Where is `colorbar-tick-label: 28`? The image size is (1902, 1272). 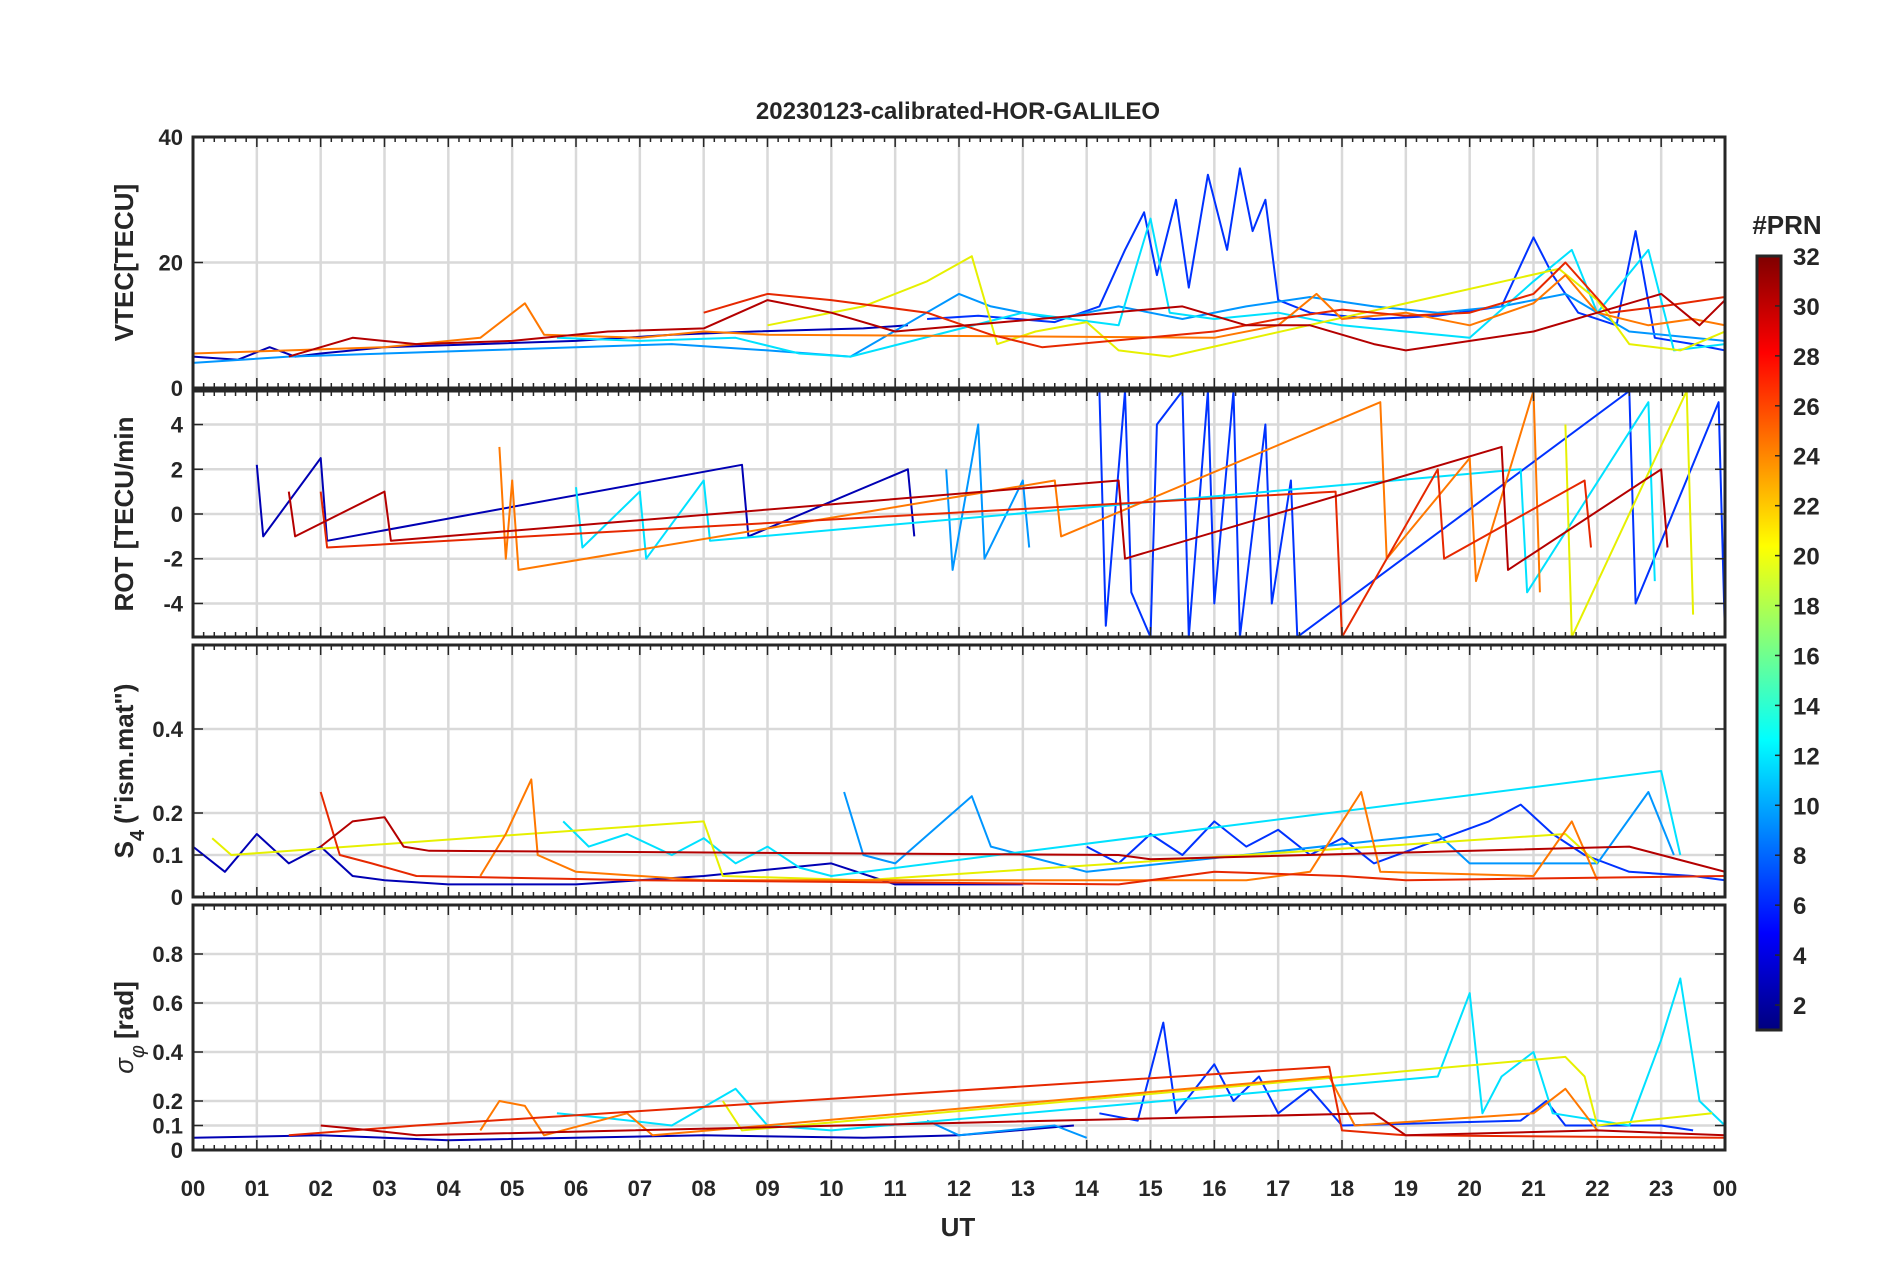 colorbar-tick-label: 28 is located at coordinates (1806, 357).